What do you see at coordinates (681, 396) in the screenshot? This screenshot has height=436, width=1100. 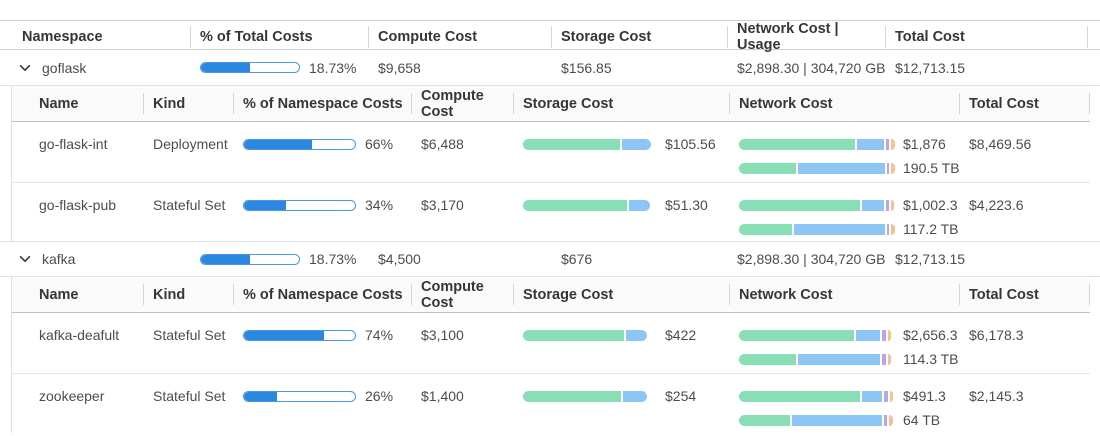 I see `storage-cost-value: $254` at bounding box center [681, 396].